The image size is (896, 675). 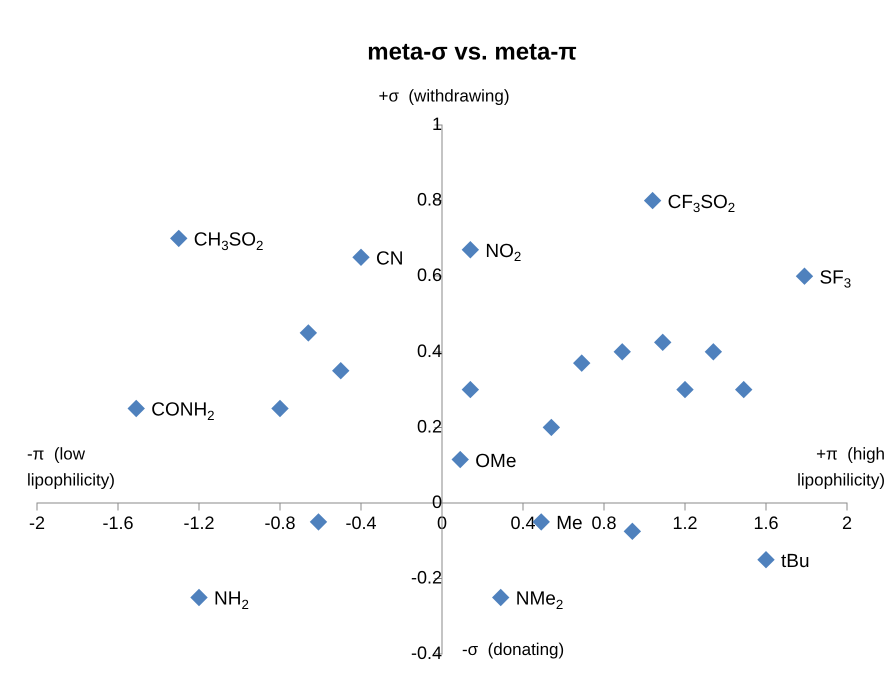 What do you see at coordinates (847, 522) in the screenshot?
I see `x-tick-label: 2` at bounding box center [847, 522].